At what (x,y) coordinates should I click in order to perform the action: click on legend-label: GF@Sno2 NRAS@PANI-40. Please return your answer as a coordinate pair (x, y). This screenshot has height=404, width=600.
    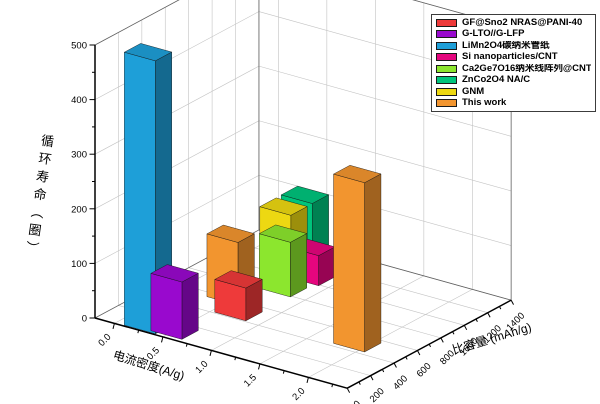
    Looking at the image, I should click on (522, 23).